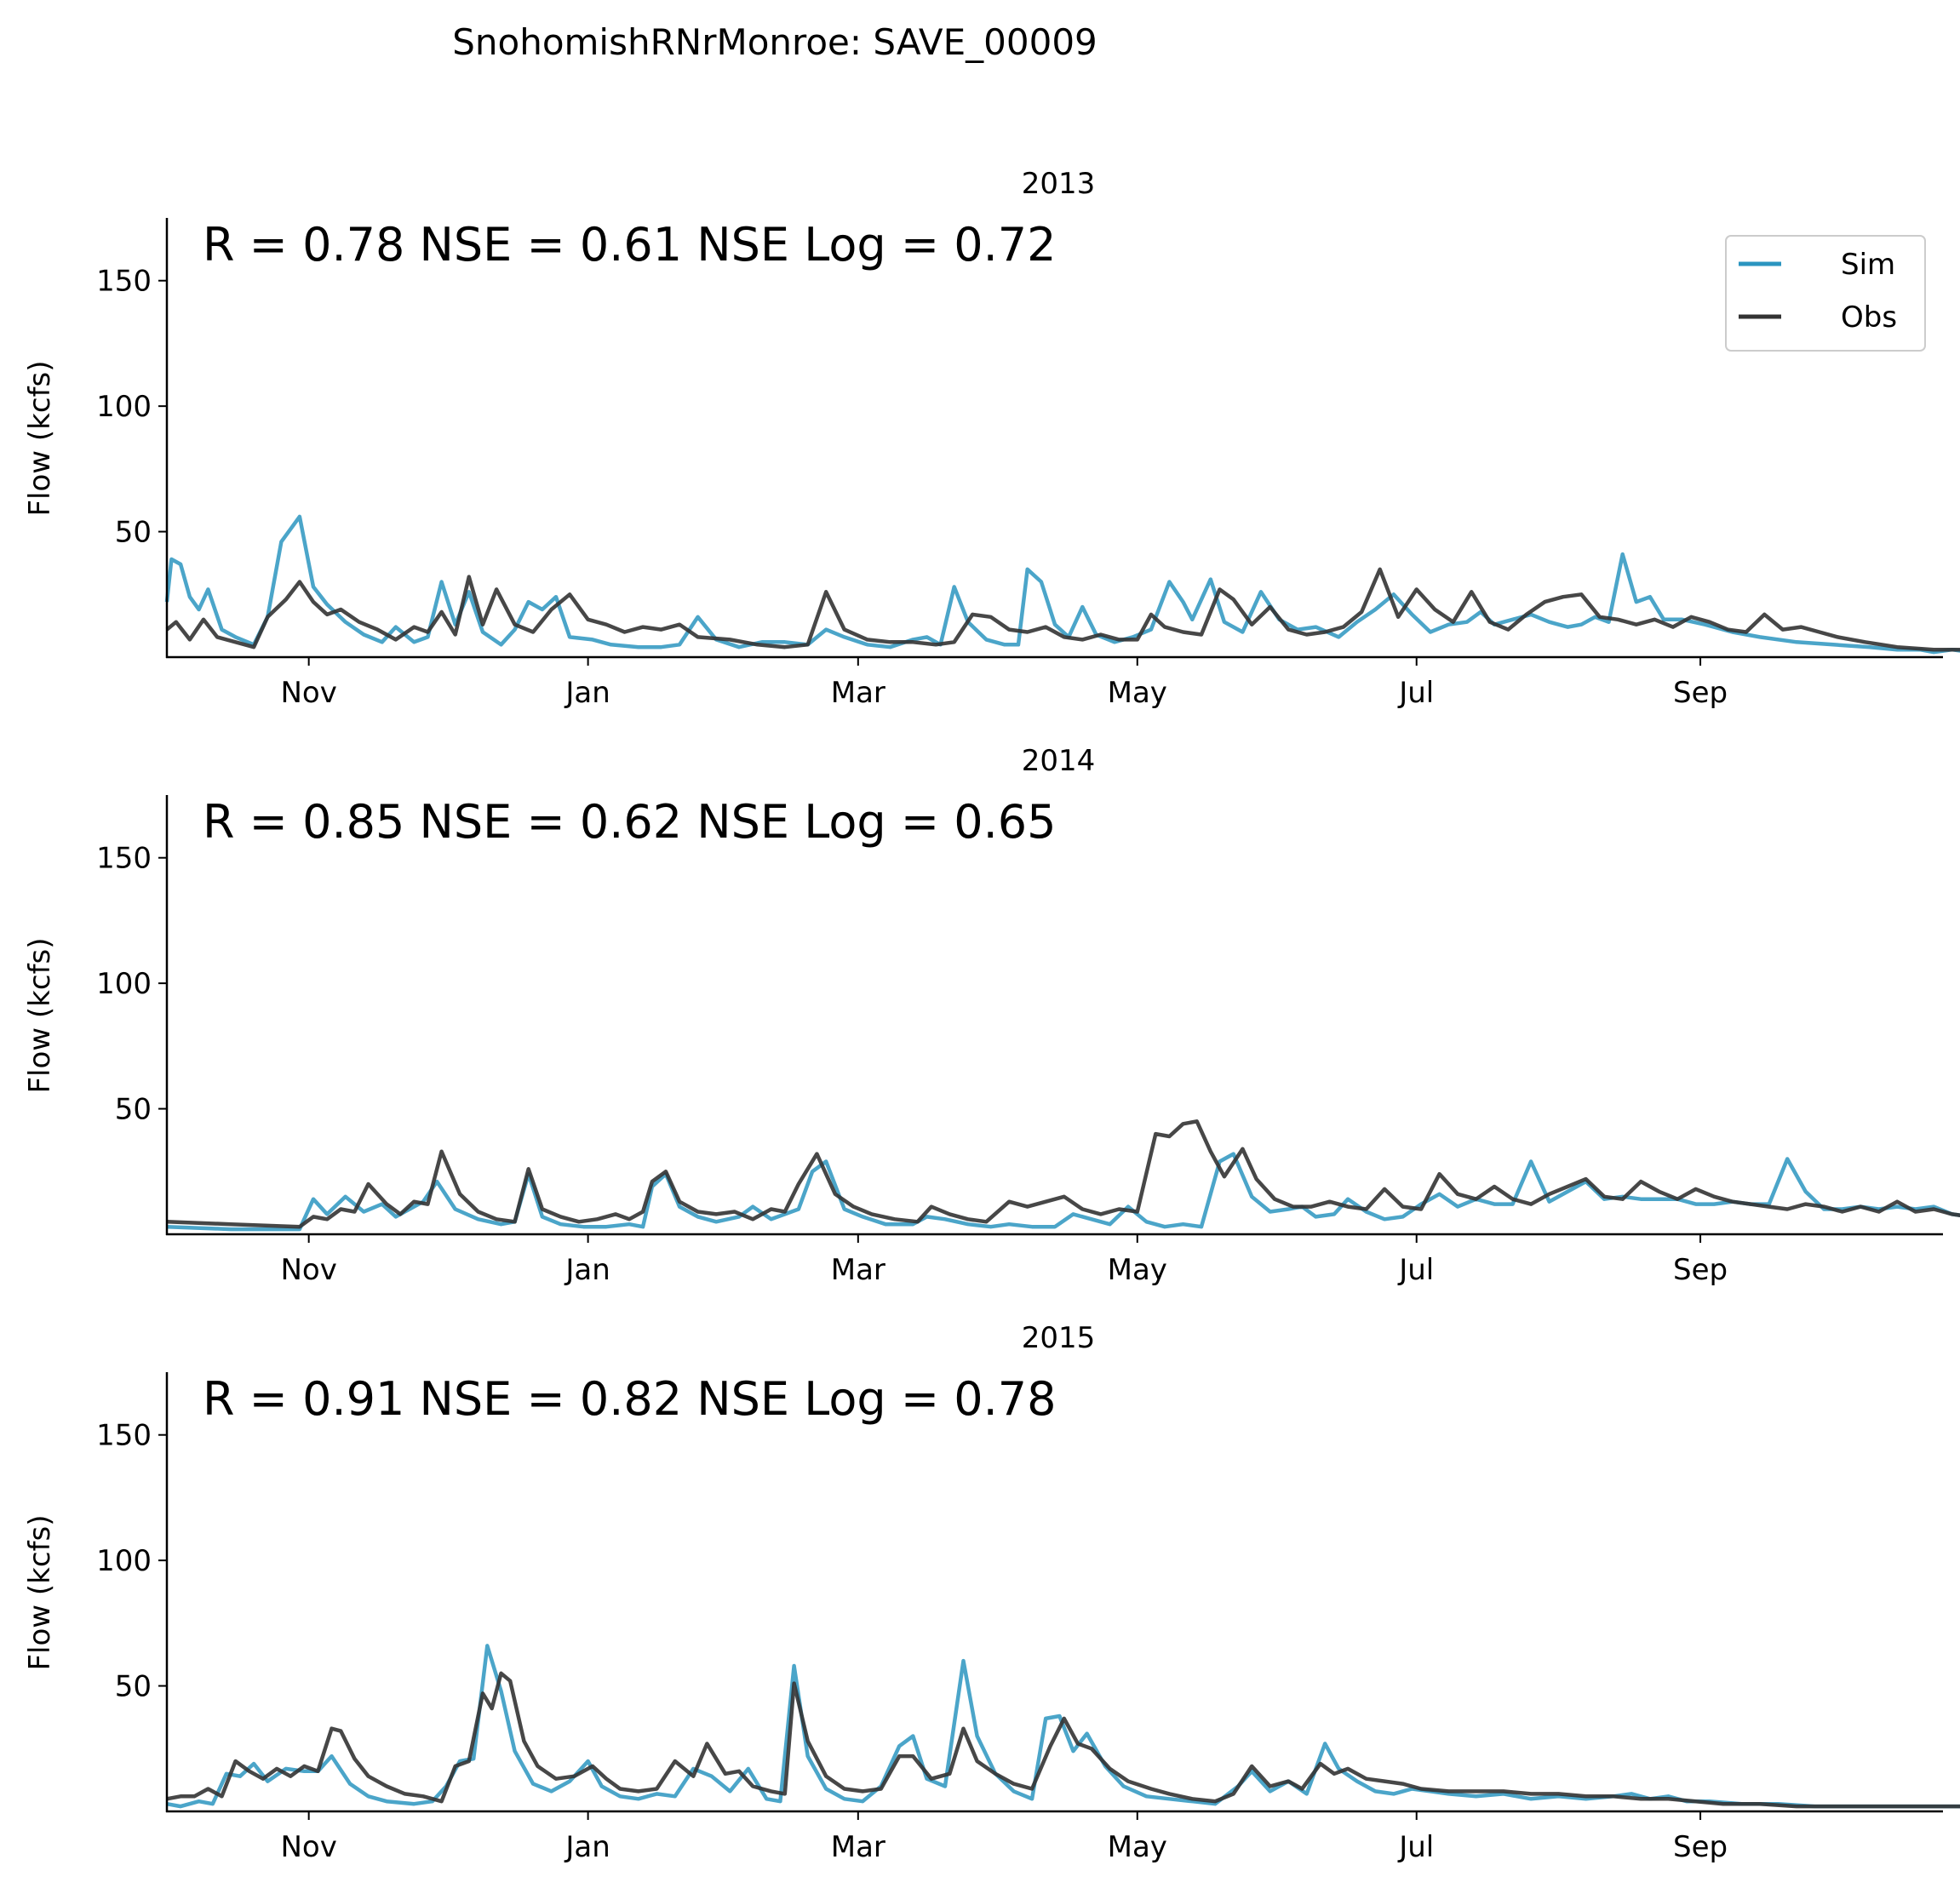 This screenshot has height=1888, width=1960. What do you see at coordinates (1868, 265) in the screenshot?
I see `legend-sim-label: Sim` at bounding box center [1868, 265].